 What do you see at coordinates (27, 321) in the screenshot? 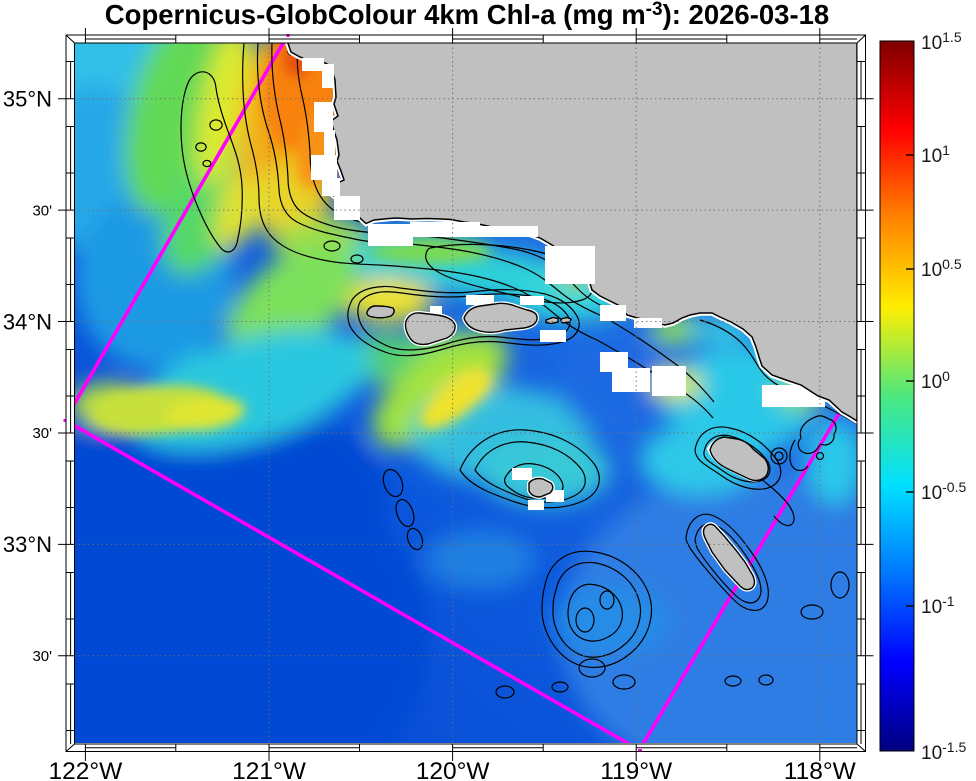
I see `svg-text: 34°N` at bounding box center [27, 321].